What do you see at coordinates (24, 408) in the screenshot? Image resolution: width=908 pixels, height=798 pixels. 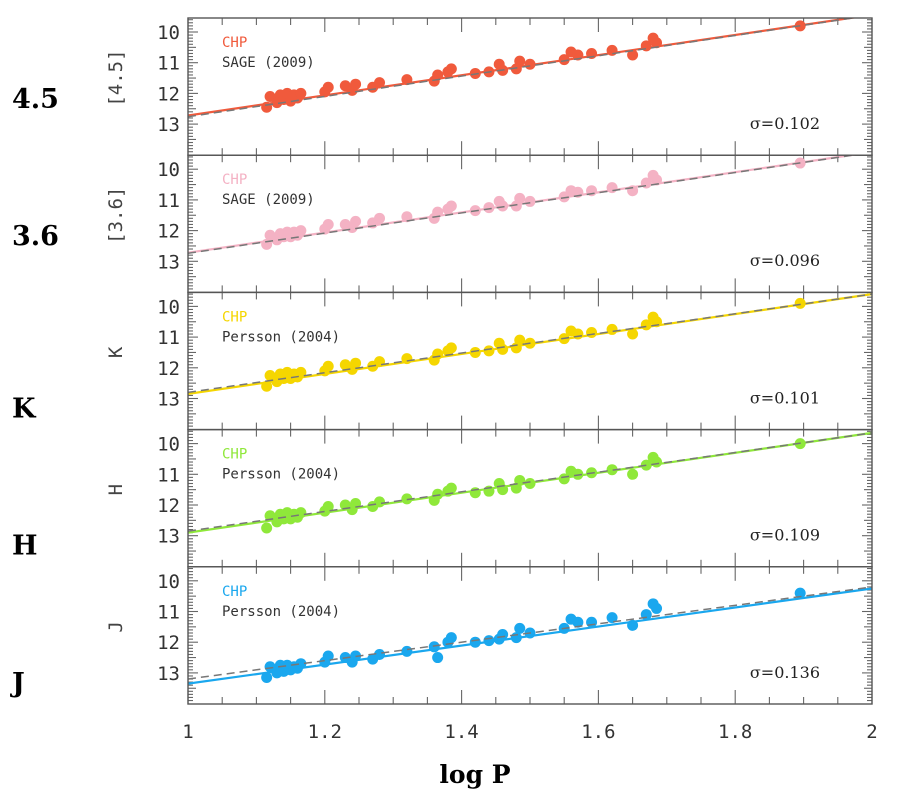 I see `band-label: K` at bounding box center [24, 408].